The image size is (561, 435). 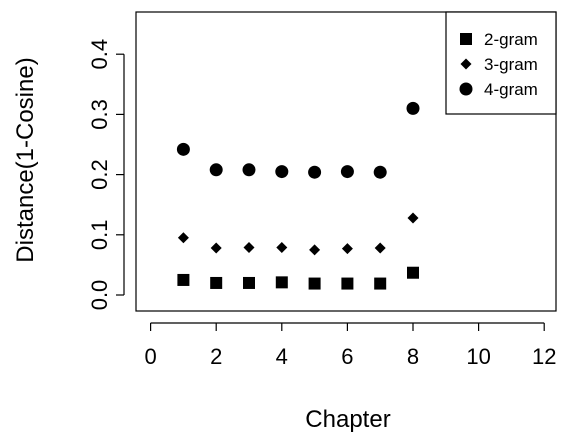 What do you see at coordinates (150, 356) in the screenshot?
I see `x-tick-label: 0` at bounding box center [150, 356].